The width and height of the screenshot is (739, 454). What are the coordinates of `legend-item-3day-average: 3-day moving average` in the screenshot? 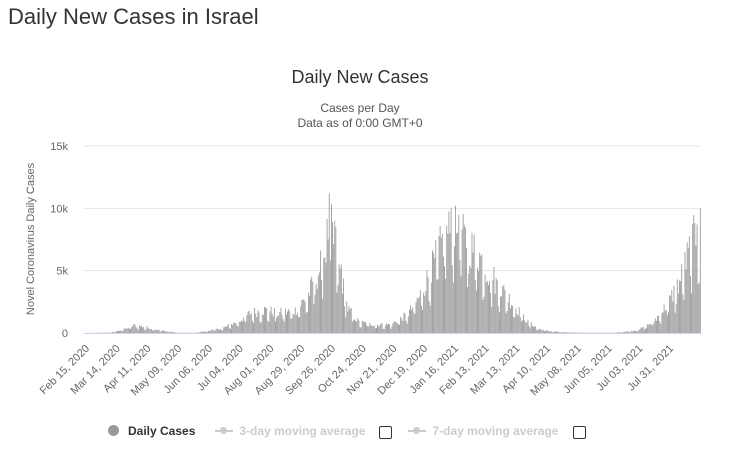 It's located at (290, 431).